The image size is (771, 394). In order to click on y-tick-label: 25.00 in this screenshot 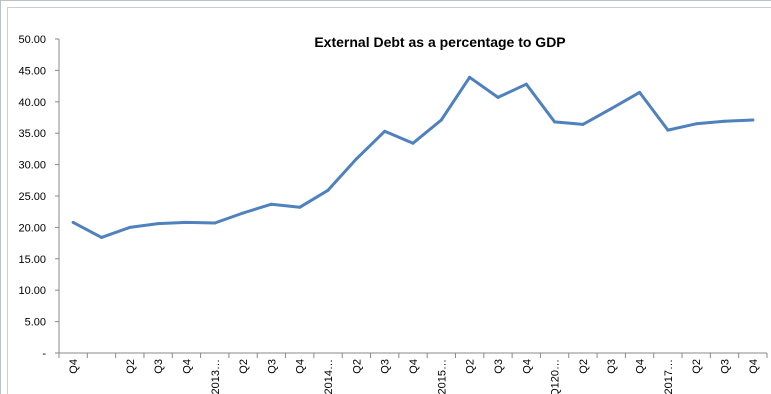, I will do `click(32, 197)`.